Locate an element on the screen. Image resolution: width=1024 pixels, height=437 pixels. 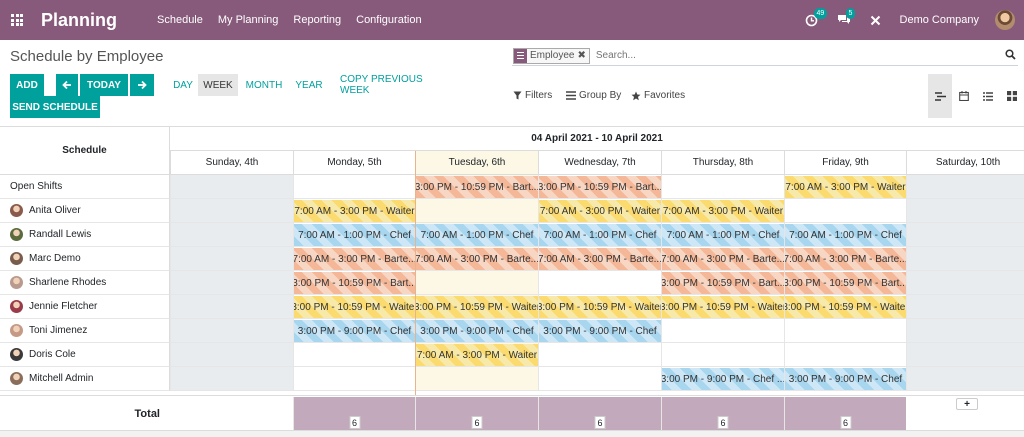
favorites-toggle: Favorites is located at coordinates (658, 95).